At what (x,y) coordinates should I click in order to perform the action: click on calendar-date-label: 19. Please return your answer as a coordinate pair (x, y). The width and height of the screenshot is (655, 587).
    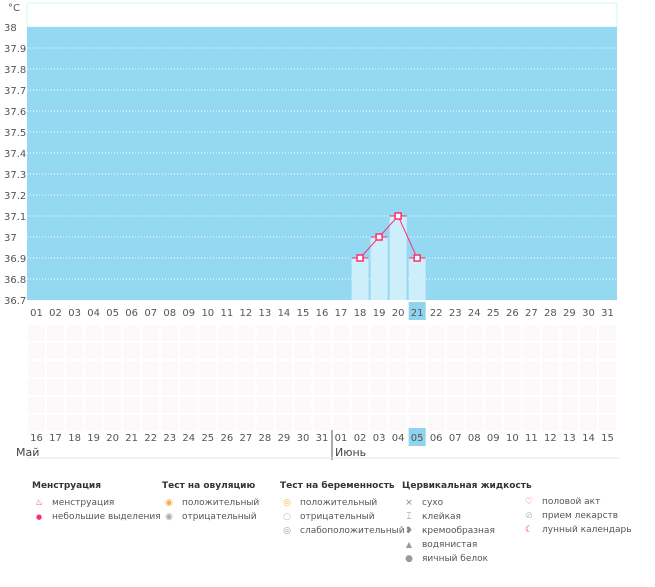
    Looking at the image, I should click on (93, 438).